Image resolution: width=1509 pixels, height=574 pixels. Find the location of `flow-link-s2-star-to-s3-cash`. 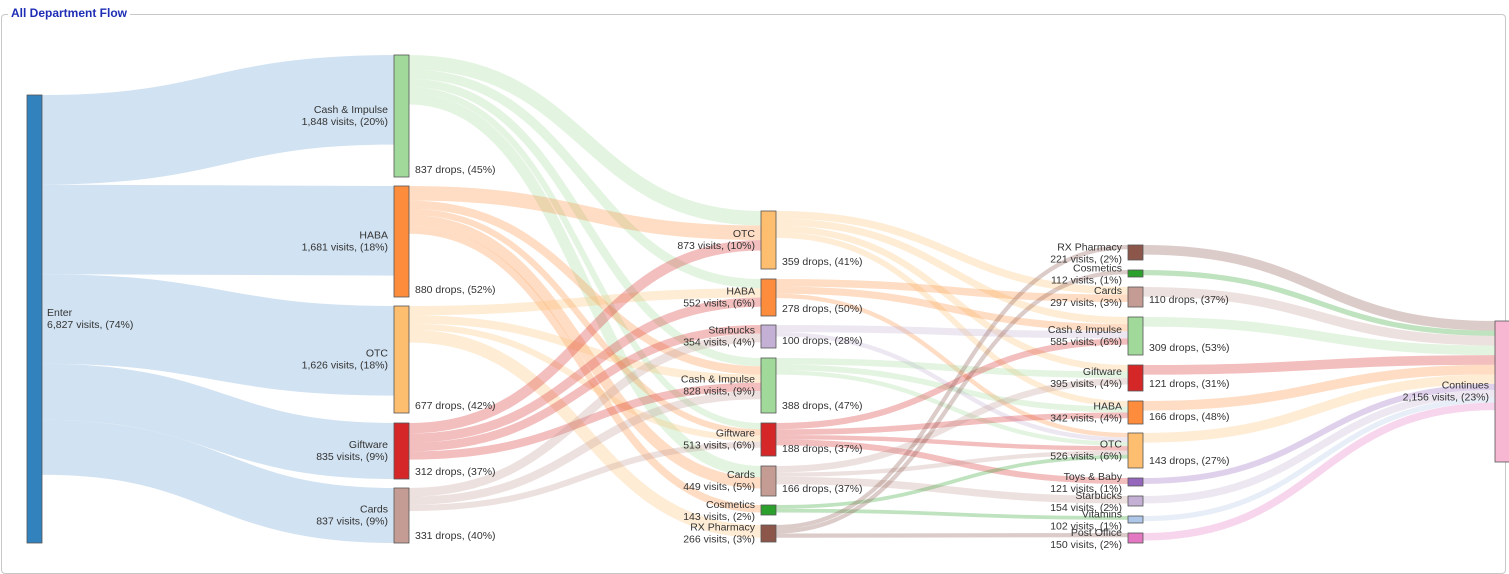

flow-link-s2-star-to-s3-cash is located at coordinates (952, 332).